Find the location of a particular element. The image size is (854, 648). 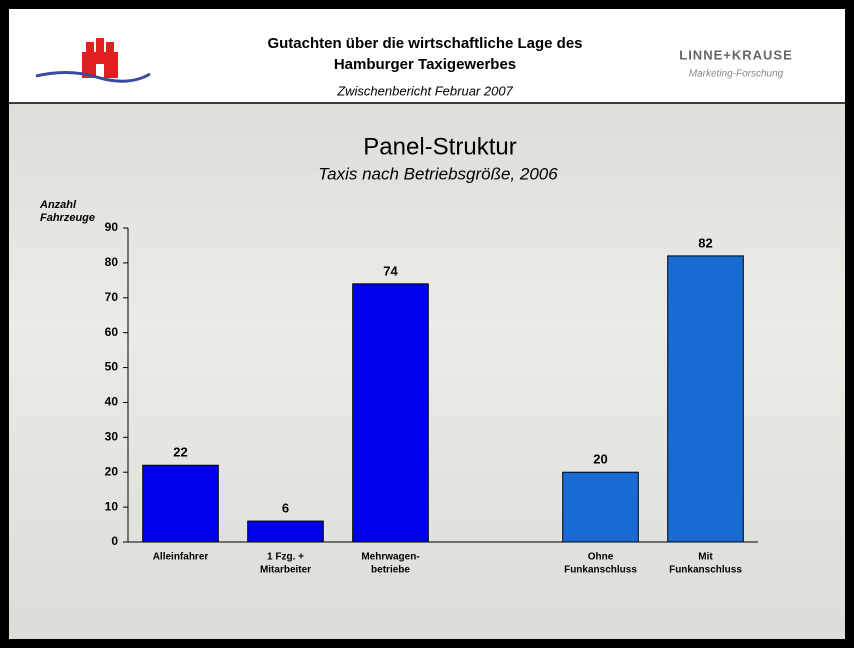

value-label: 82 is located at coordinates (705, 242).